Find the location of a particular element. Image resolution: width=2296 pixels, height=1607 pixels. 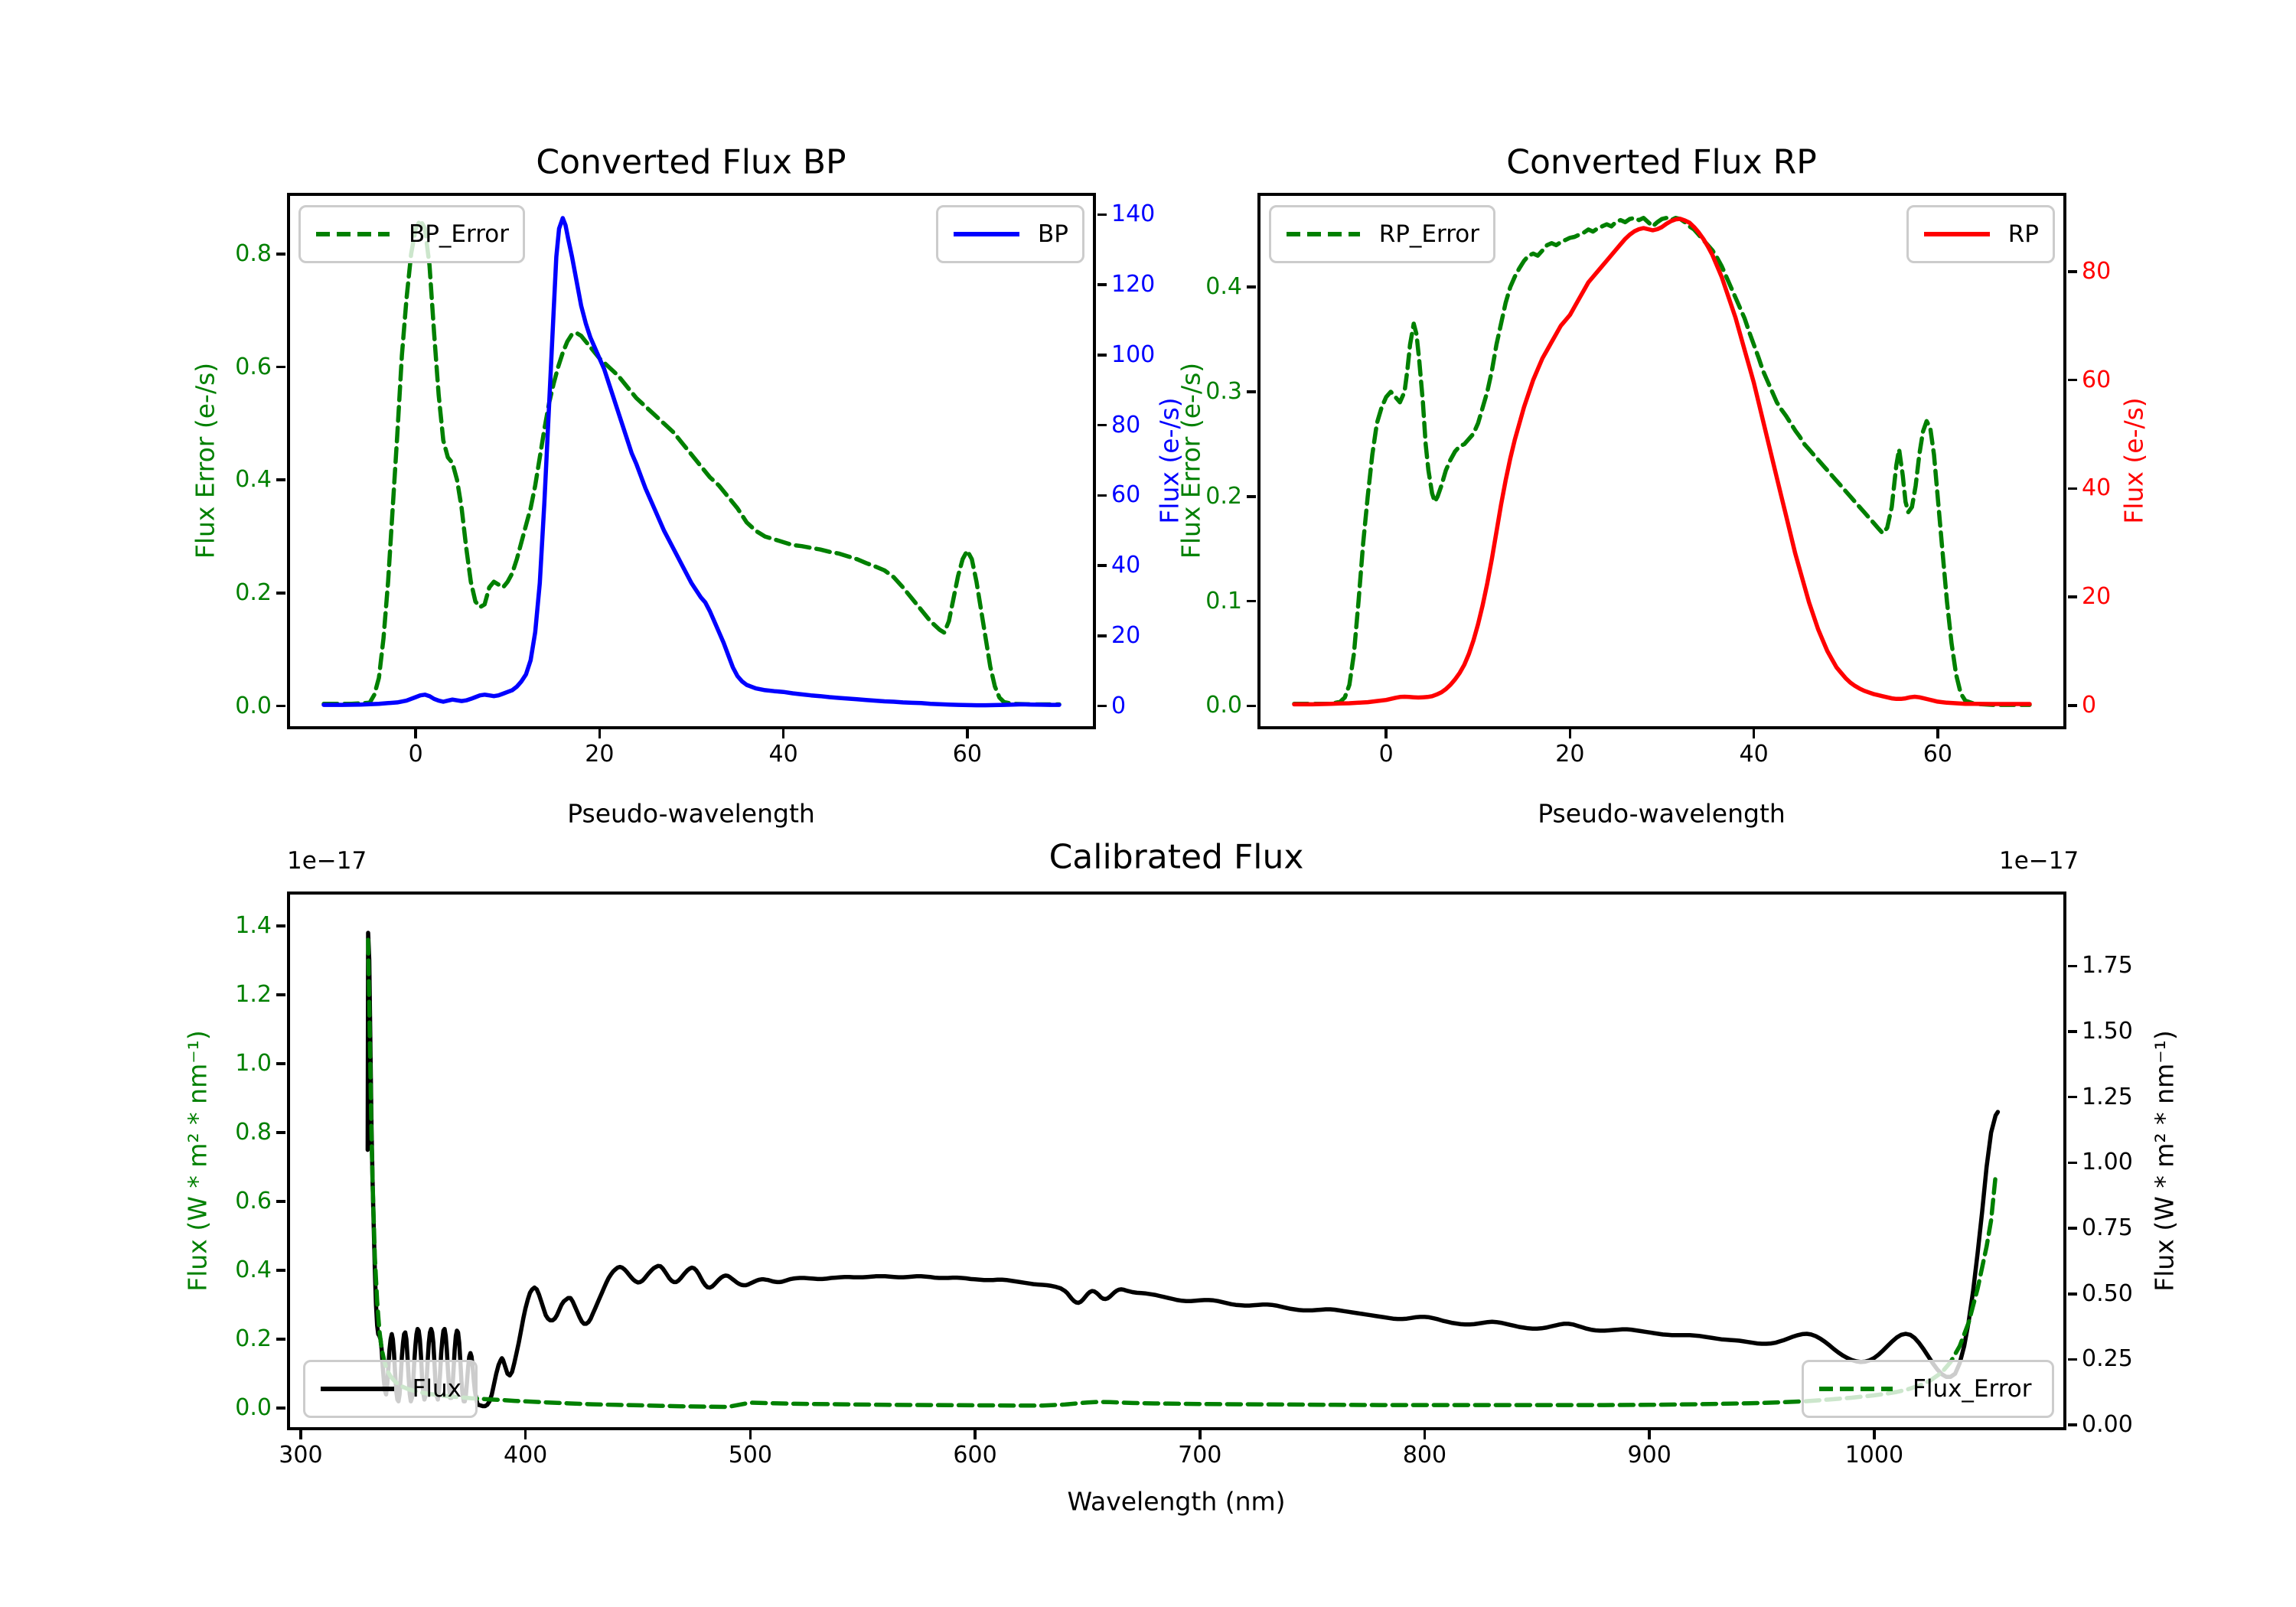

bp-legend-BP_Error: BP_Error is located at coordinates (411, 234).